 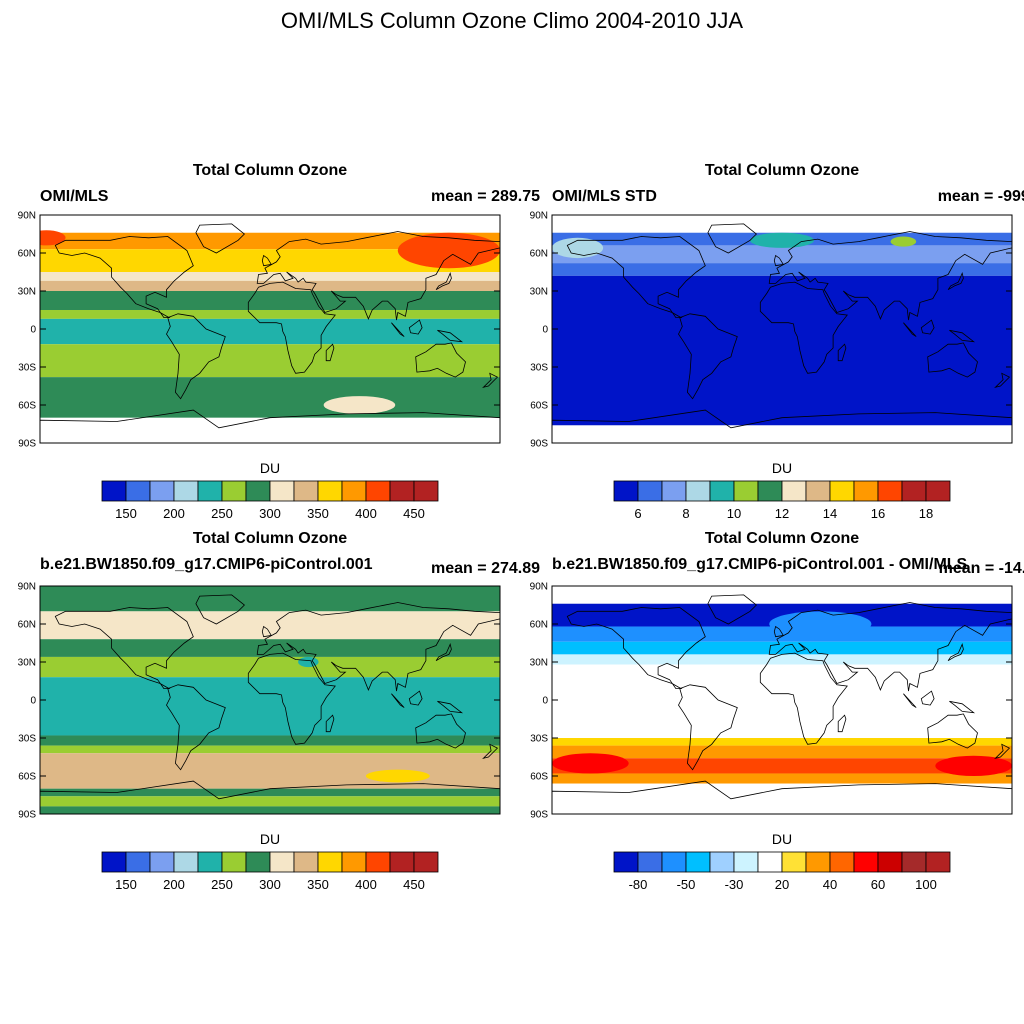 I want to click on ozone-field, so click(x=270, y=700).